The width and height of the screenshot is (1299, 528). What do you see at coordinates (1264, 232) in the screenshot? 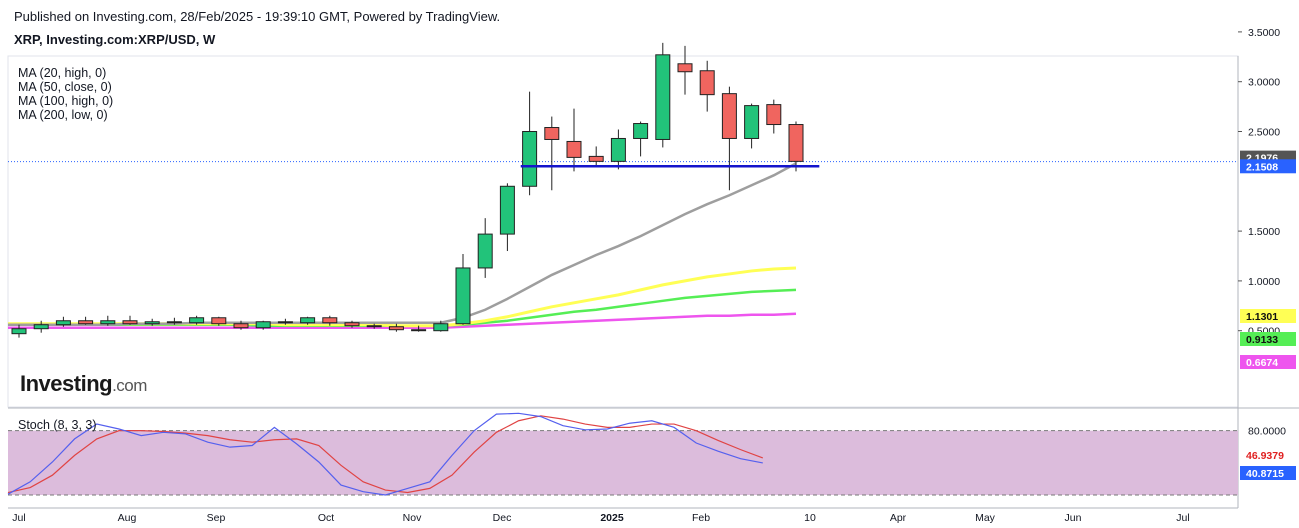
I see `price-tick-label: 1.5000` at bounding box center [1264, 232].